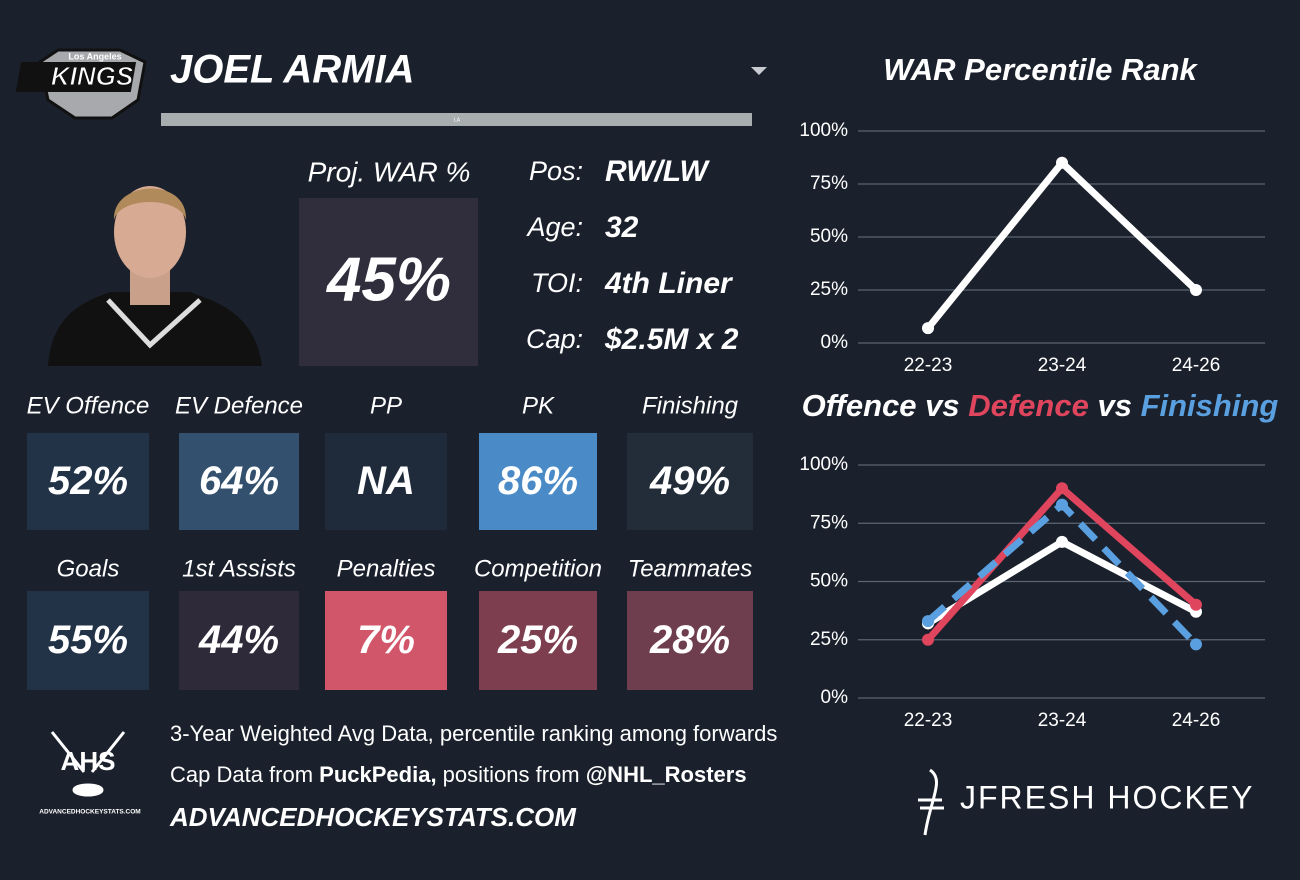  What do you see at coordinates (88, 568) in the screenshot?
I see `tile-label: Goals` at bounding box center [88, 568].